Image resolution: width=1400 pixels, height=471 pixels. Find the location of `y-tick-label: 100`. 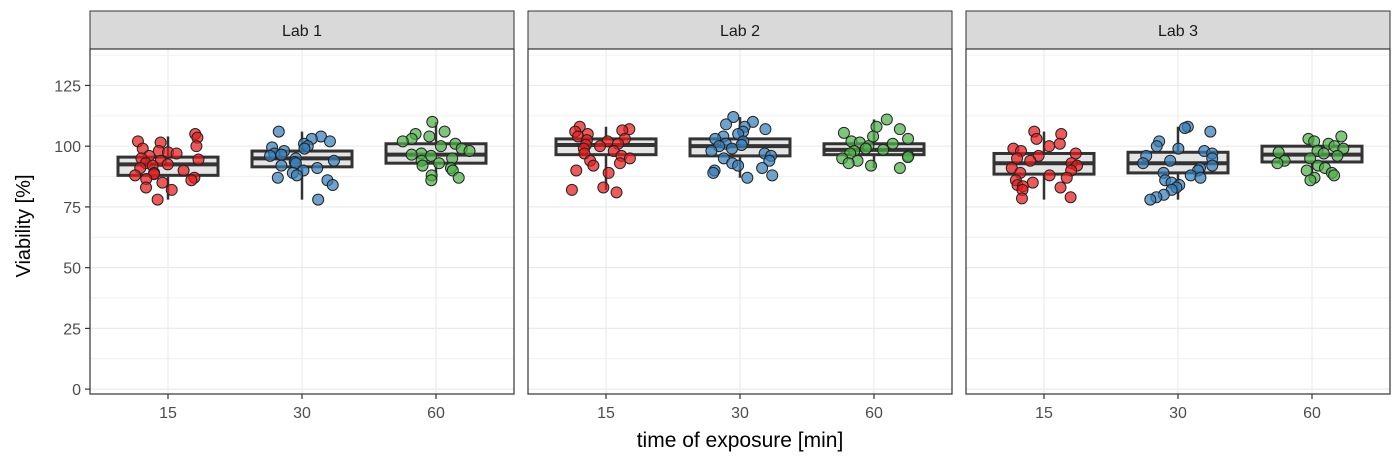

y-tick-label: 100 is located at coordinates (67, 147).